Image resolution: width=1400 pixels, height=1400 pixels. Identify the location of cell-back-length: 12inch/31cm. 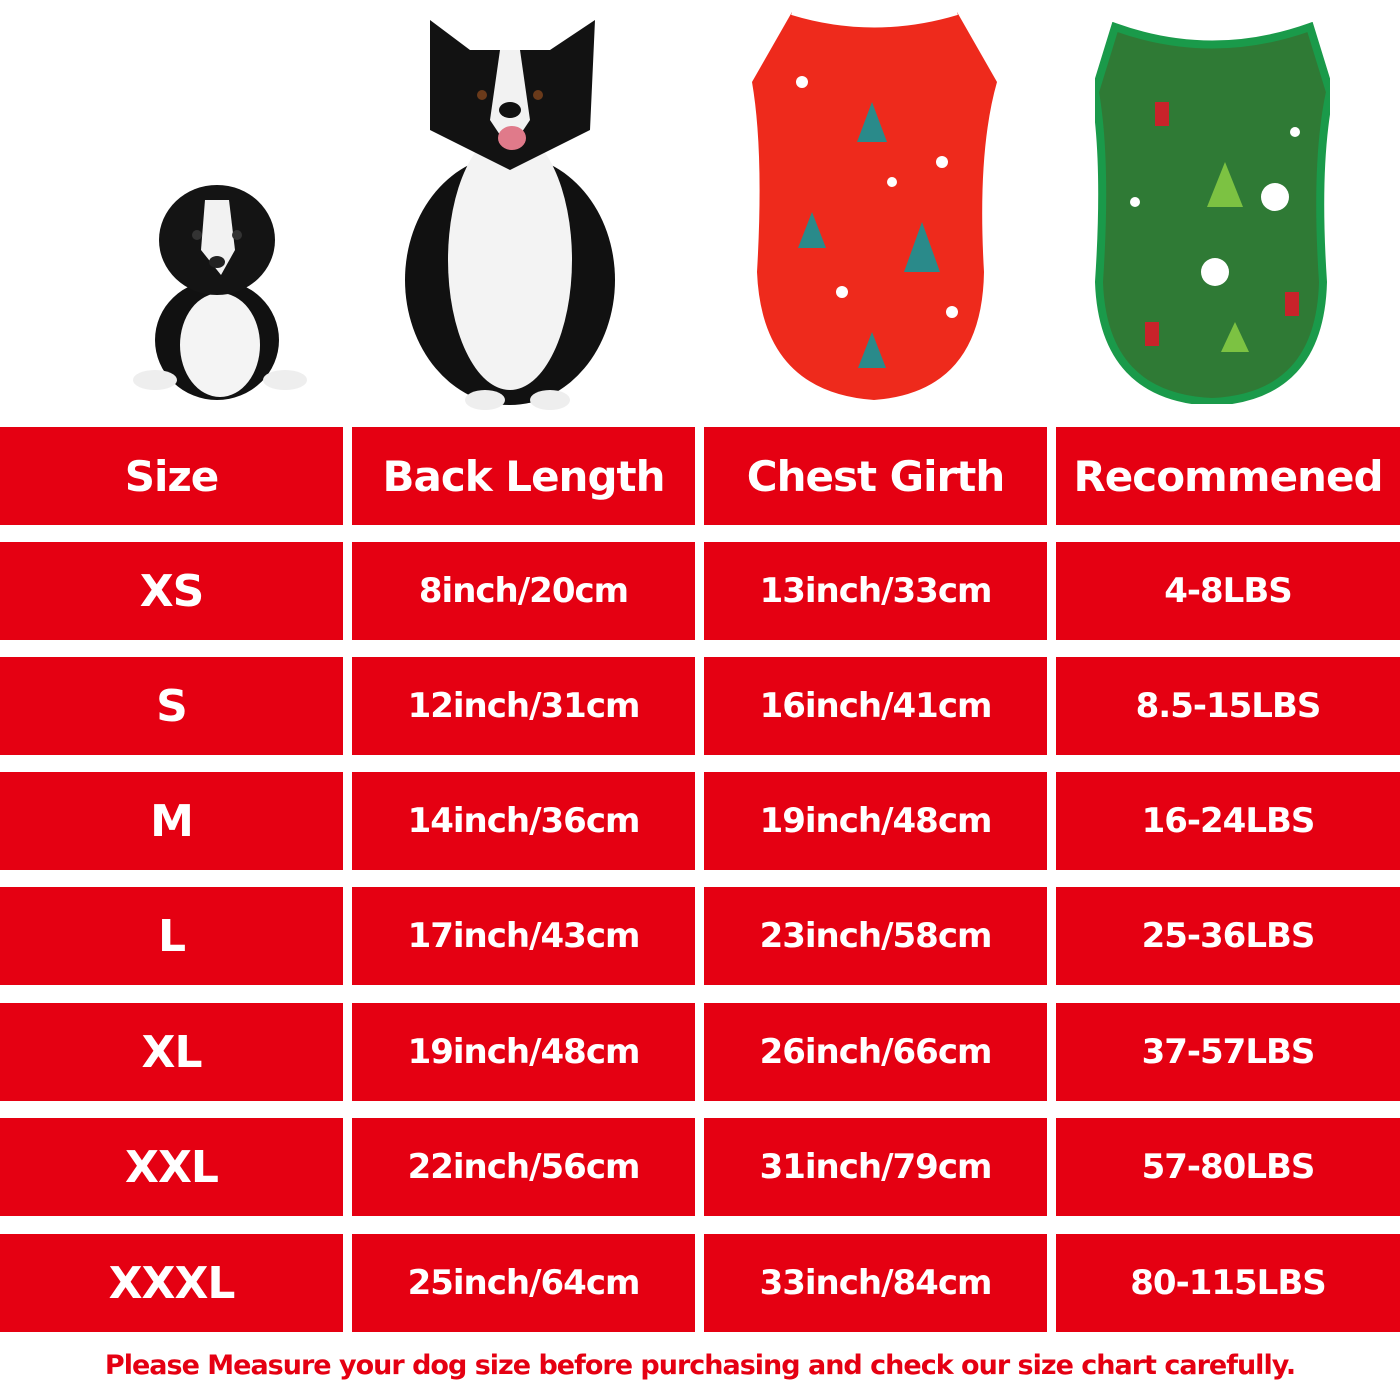
(523, 706).